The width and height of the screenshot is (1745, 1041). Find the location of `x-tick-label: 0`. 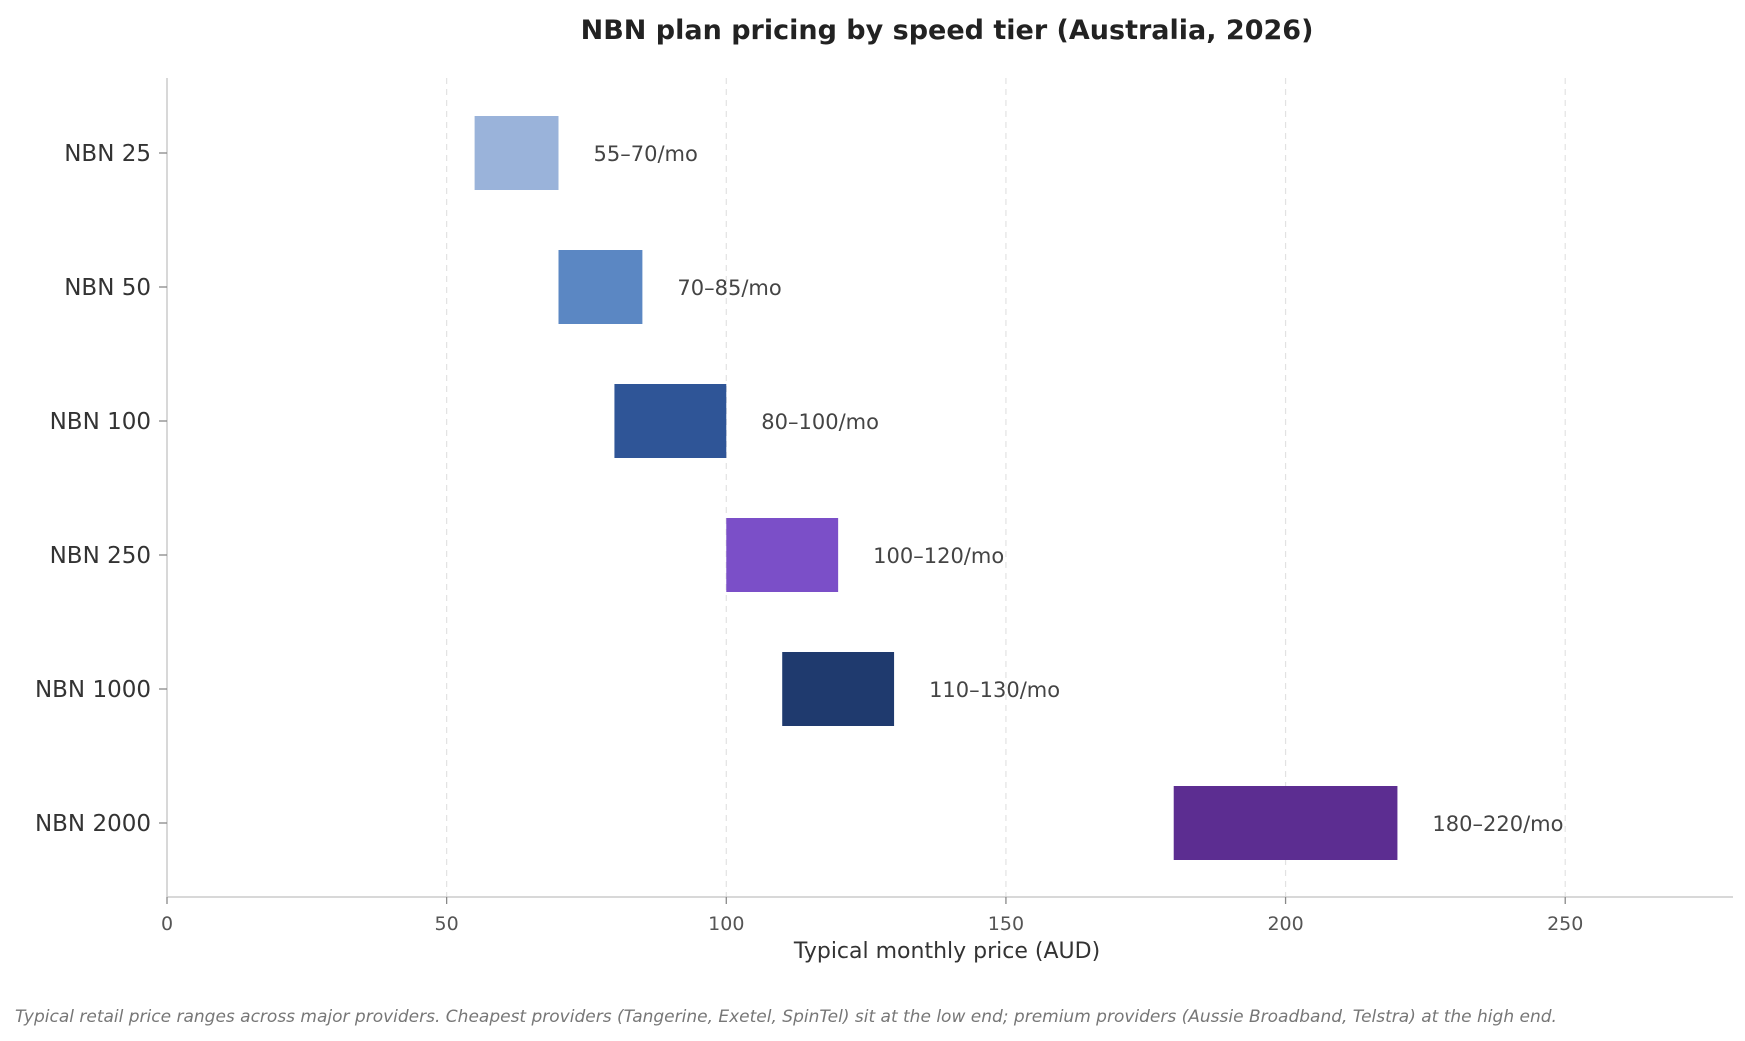

x-tick-label: 0 is located at coordinates (167, 924).